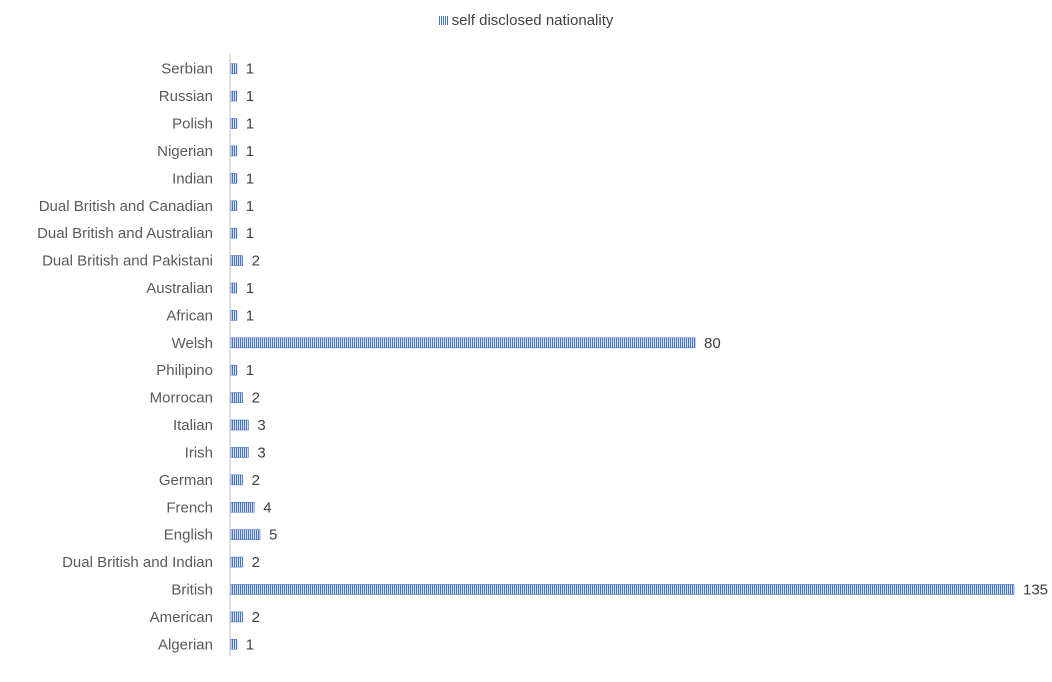  What do you see at coordinates (245, 534) in the screenshot?
I see `bar-english` at bounding box center [245, 534].